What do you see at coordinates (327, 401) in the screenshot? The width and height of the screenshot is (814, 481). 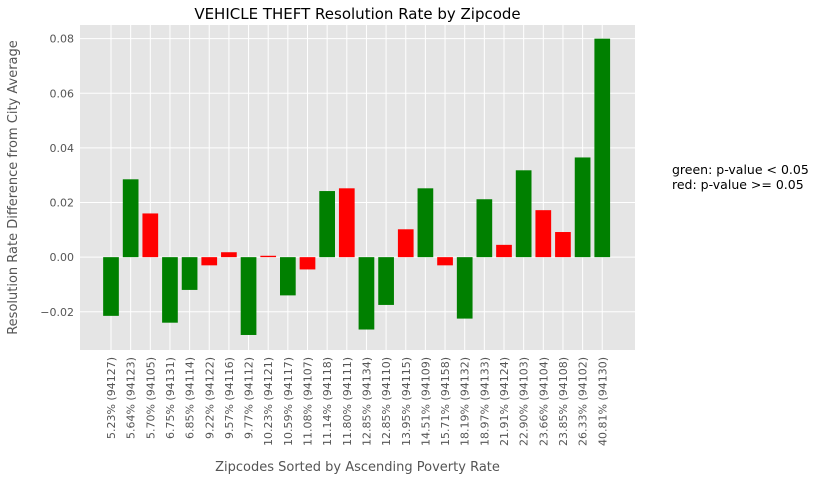 I see `x-tick-label: 11.14% (94118)` at bounding box center [327, 401].